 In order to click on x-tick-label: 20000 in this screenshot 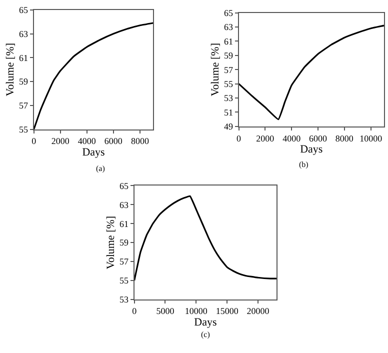, I will do `click(258, 311)`.